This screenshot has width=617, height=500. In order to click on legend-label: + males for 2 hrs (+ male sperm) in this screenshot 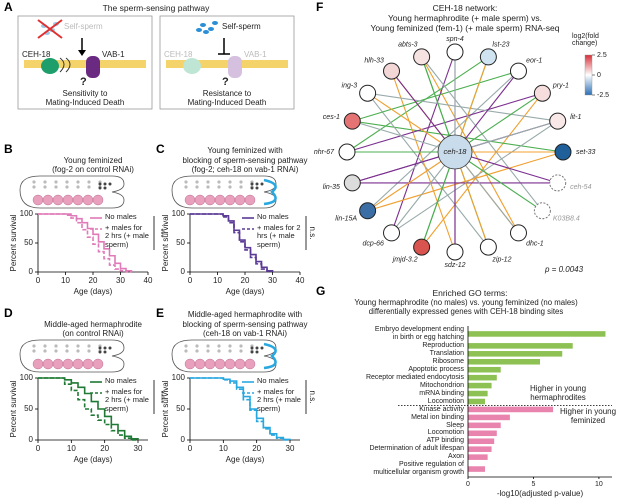, I will do `click(127, 236)`.